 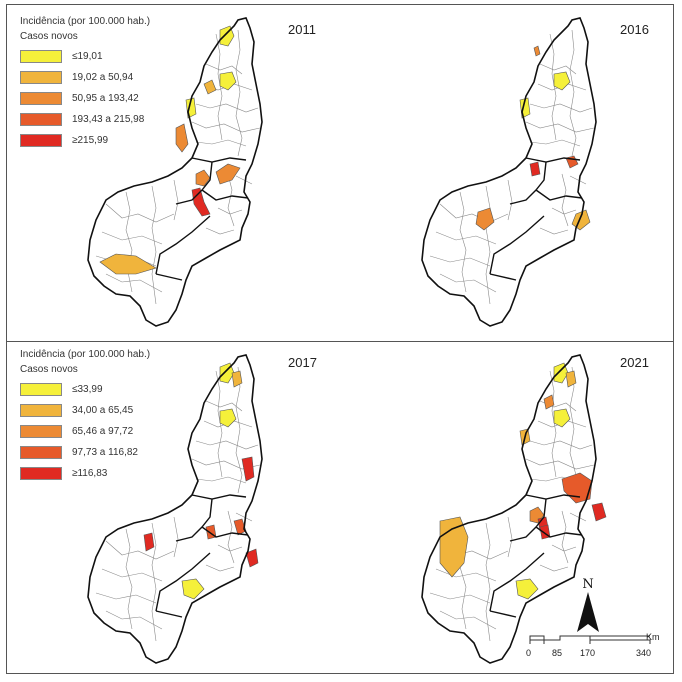 What do you see at coordinates (634, 362) in the screenshot?
I see `panel-year: 2021` at bounding box center [634, 362].